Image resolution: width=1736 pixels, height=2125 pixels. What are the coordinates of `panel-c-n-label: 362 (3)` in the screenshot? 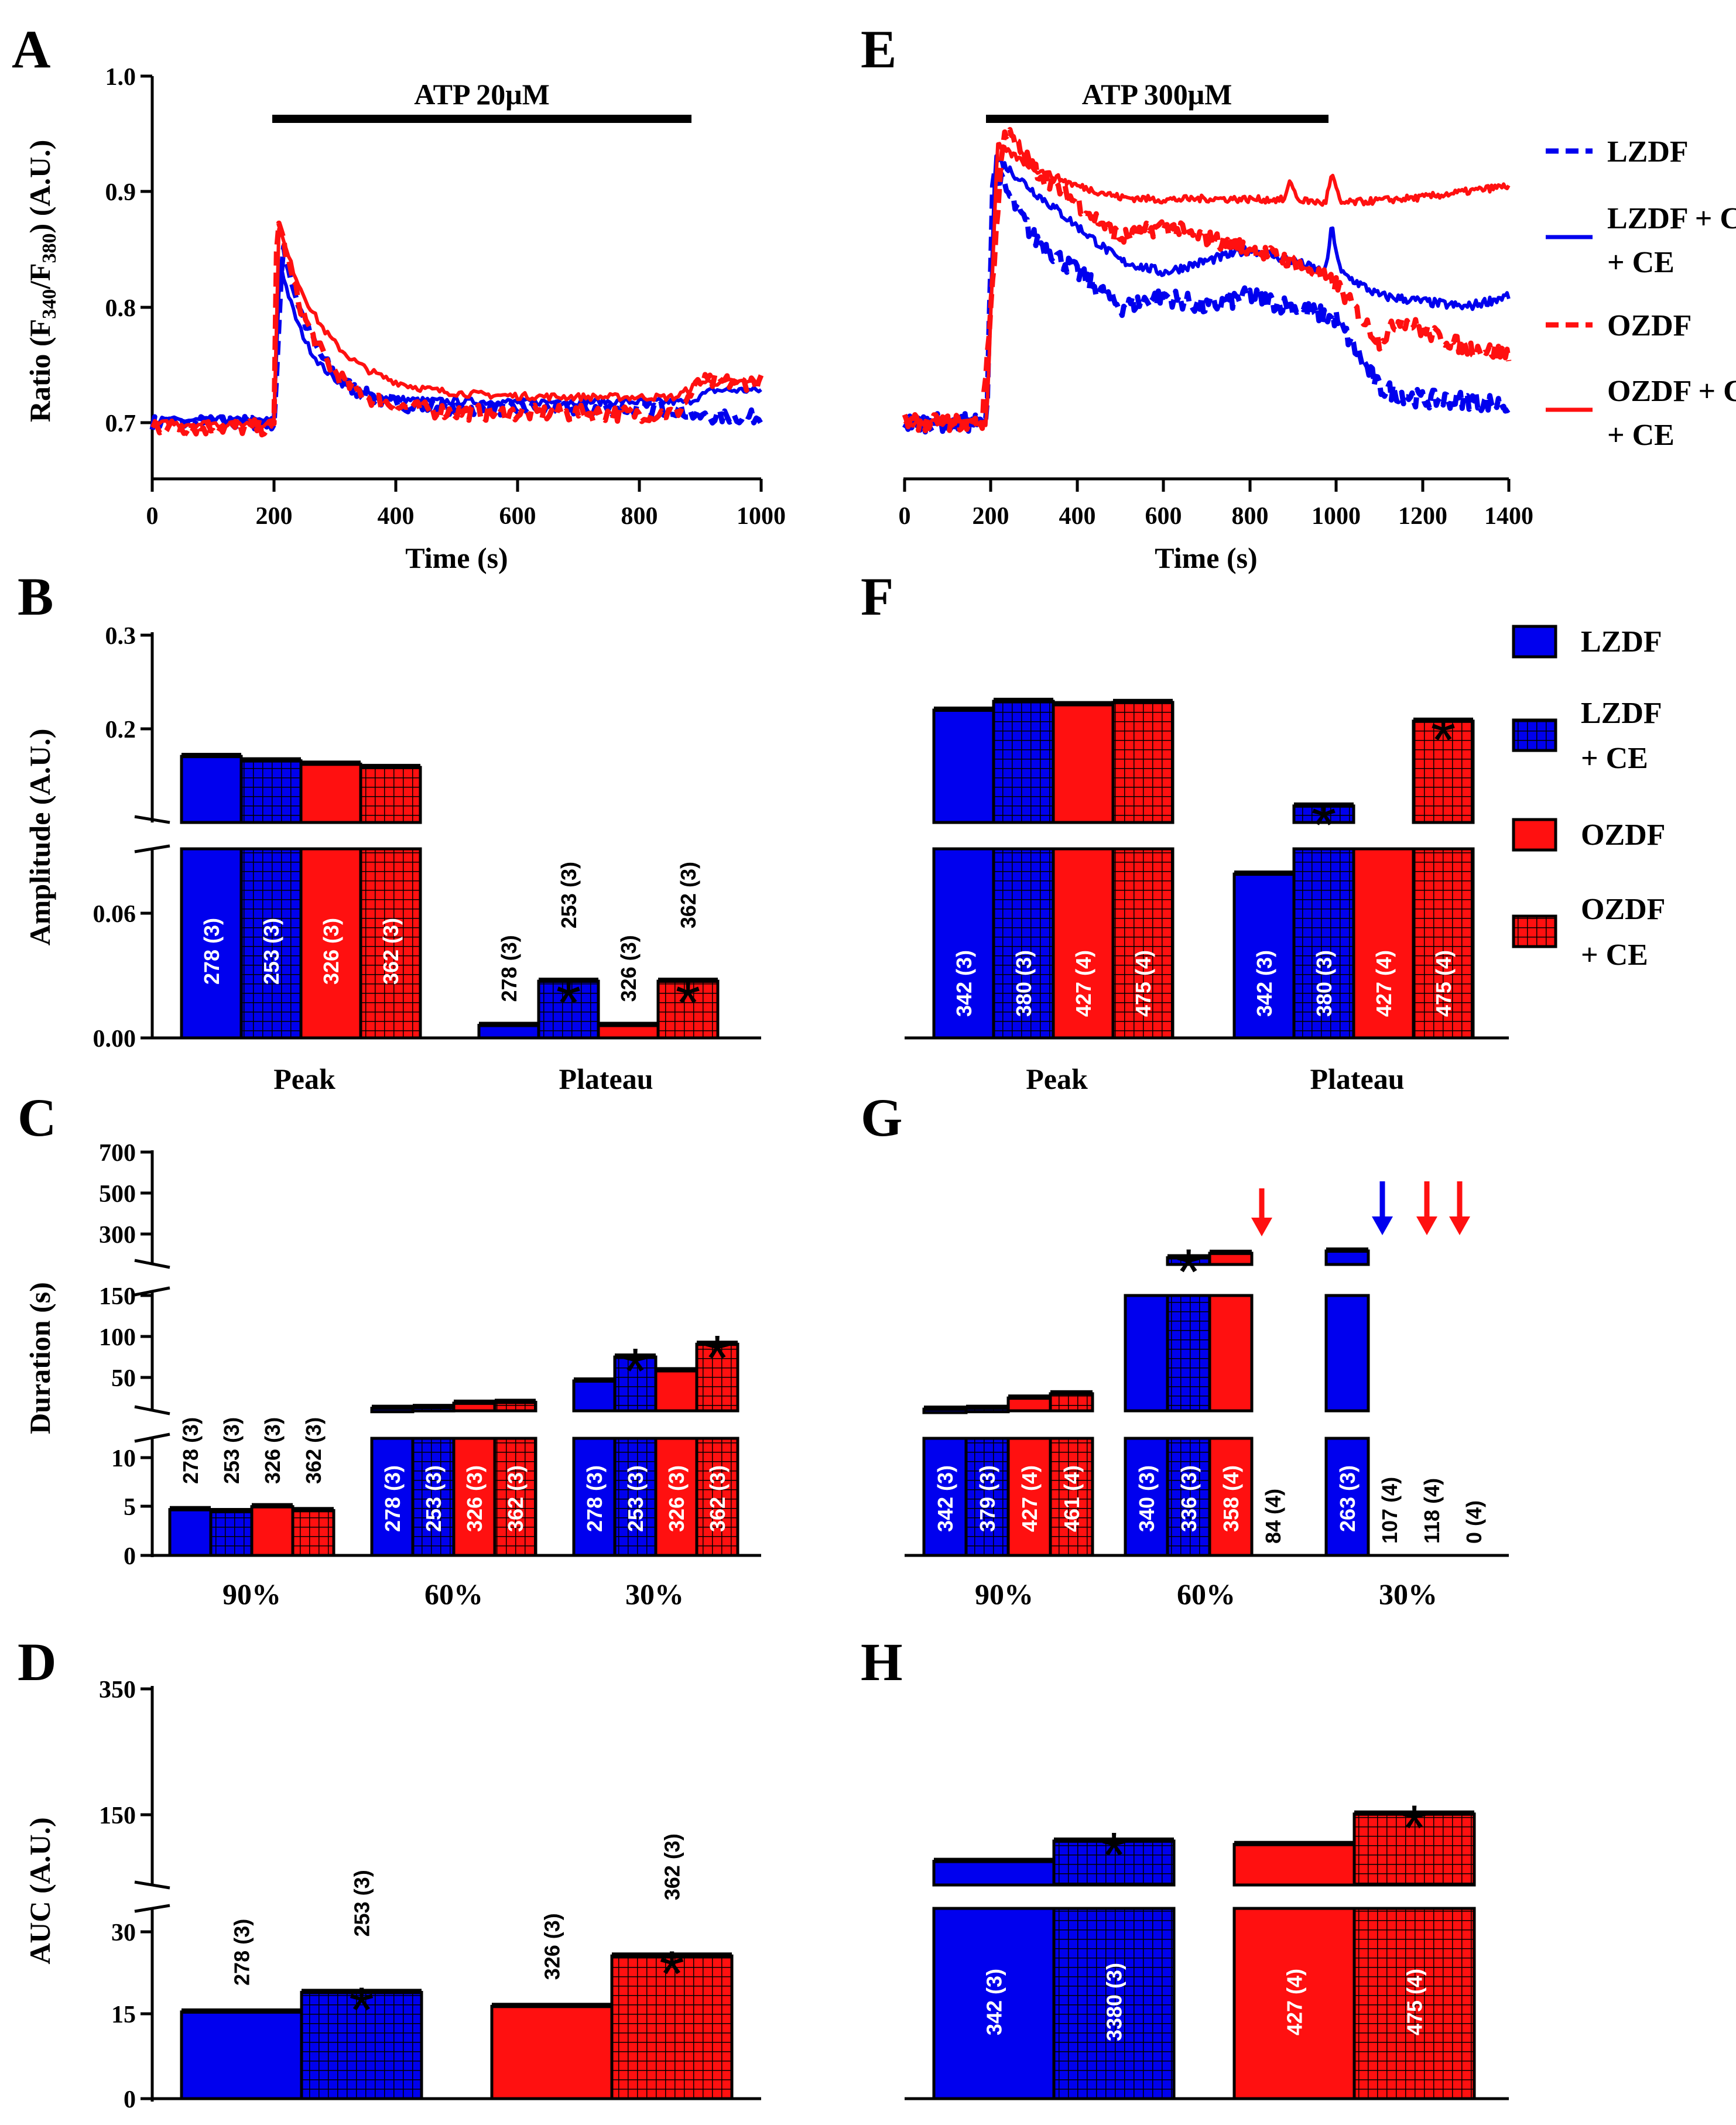 It's located at (718, 1498).